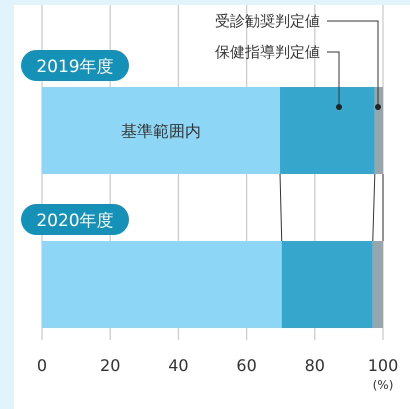  What do you see at coordinates (383, 385) in the screenshot?
I see `x-axis-title: (%)` at bounding box center [383, 385].